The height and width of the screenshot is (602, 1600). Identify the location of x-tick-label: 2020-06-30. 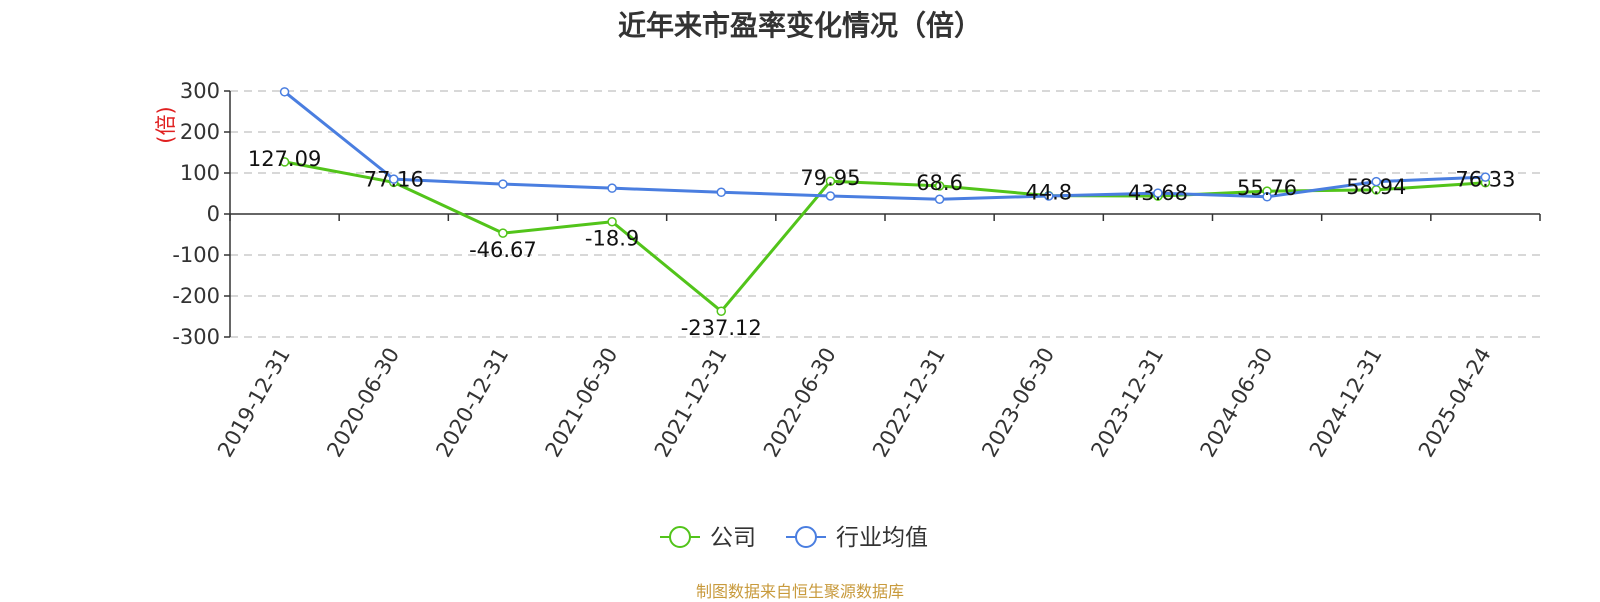
(363, 403).